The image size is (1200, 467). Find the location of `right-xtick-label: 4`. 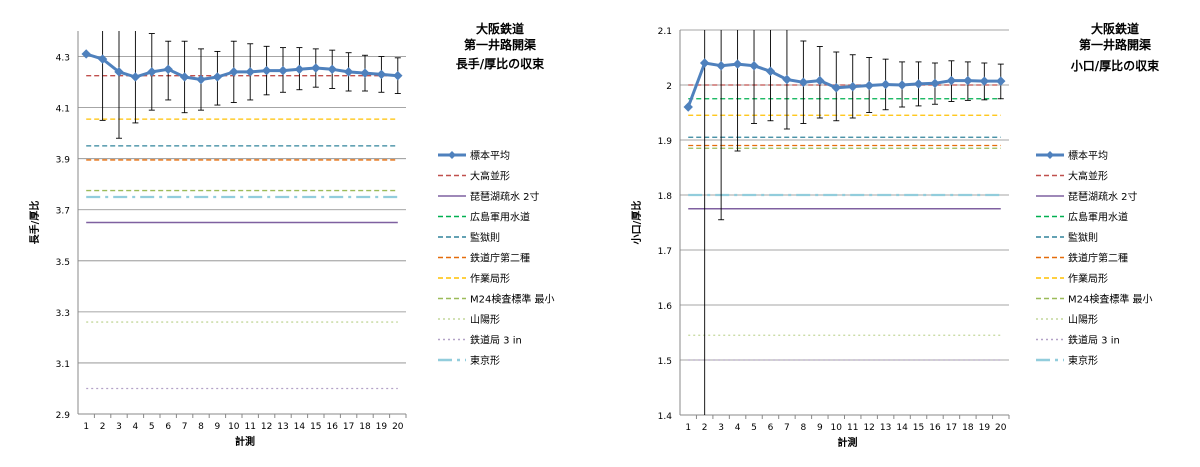

right-xtick-label: 4 is located at coordinates (738, 428).